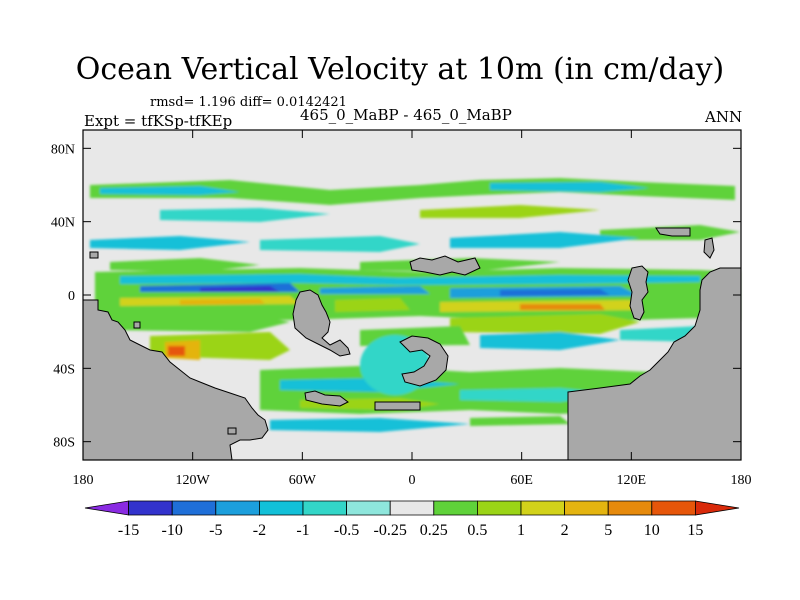  What do you see at coordinates (412, 480) in the screenshot?
I see `x-tick-label: 0` at bounding box center [412, 480].